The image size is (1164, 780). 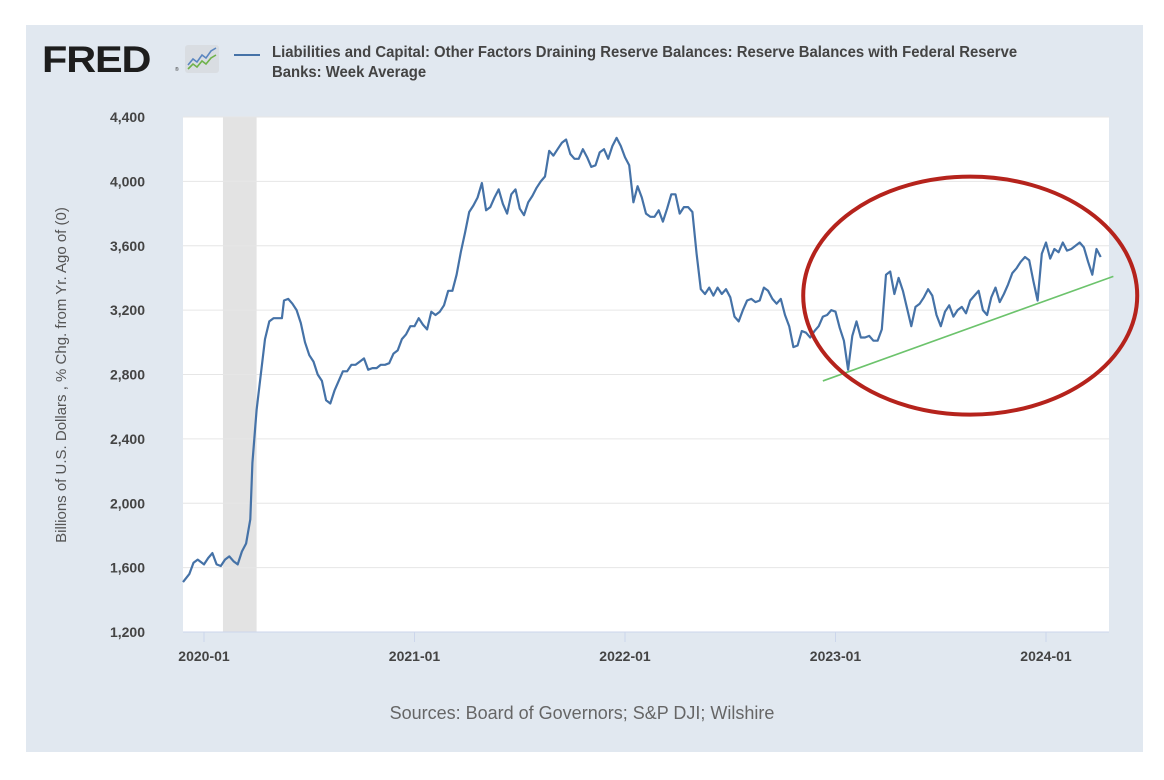 What do you see at coordinates (127, 439) in the screenshot?
I see `y-tick-label: 2,400` at bounding box center [127, 439].